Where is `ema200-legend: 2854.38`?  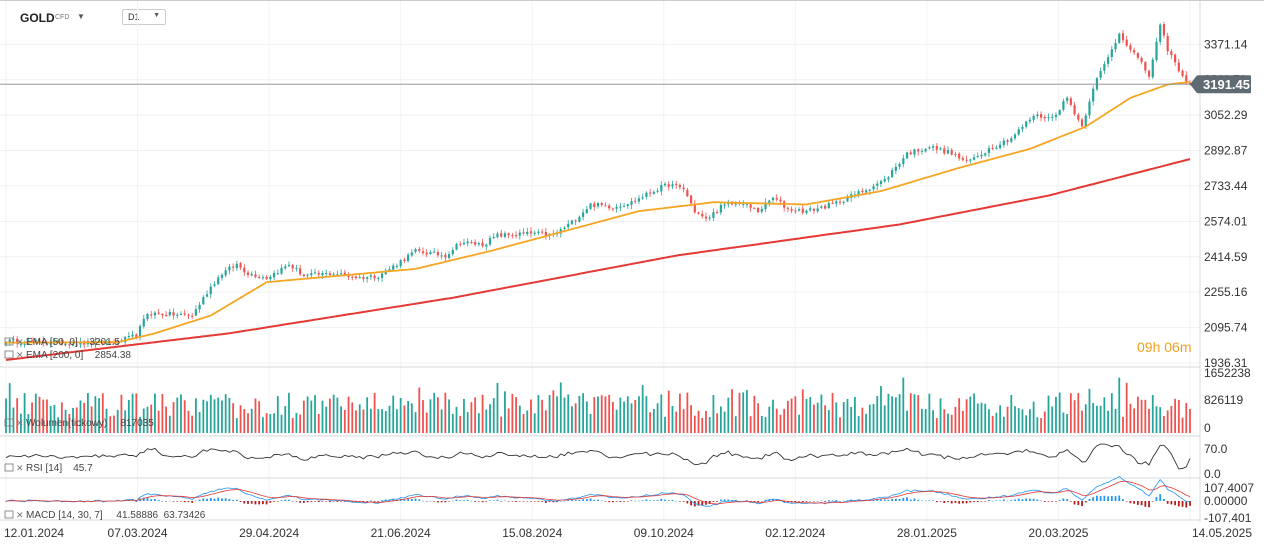
ema200-legend: 2854.38 is located at coordinates (113, 355).